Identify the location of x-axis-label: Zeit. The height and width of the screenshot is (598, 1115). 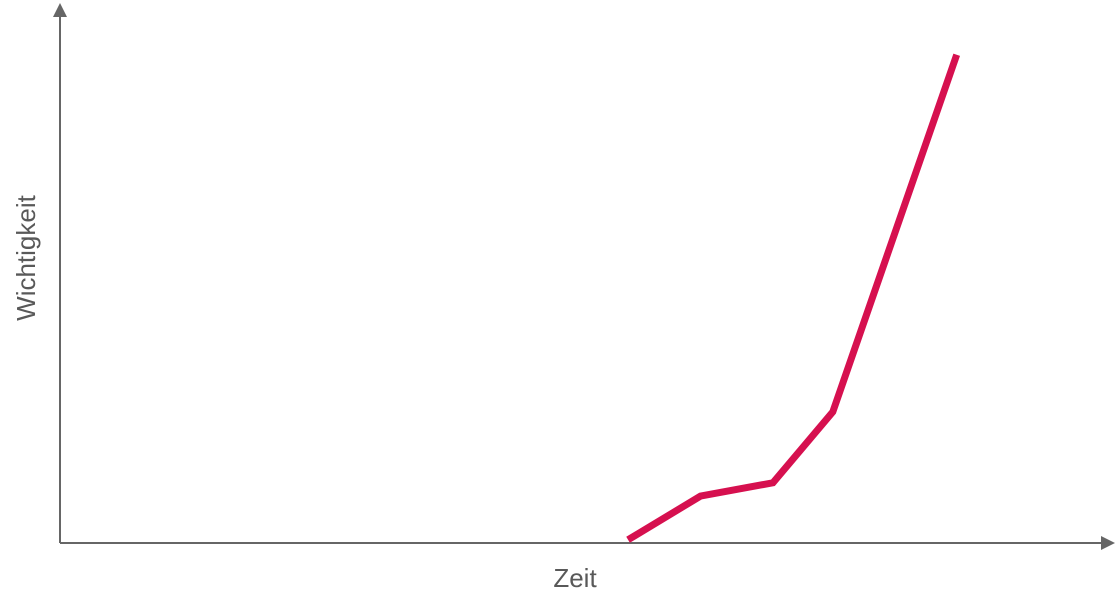
(575, 578).